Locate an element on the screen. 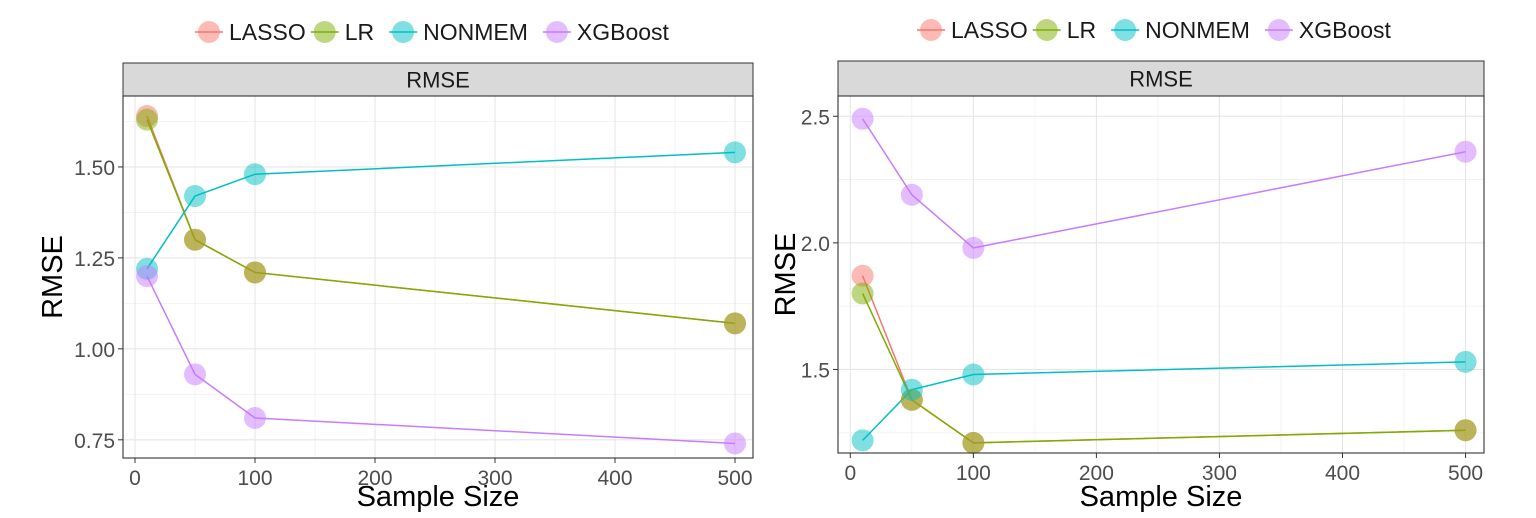 The width and height of the screenshot is (1536, 518). y-tick-label: 1.50 is located at coordinates (94, 168).